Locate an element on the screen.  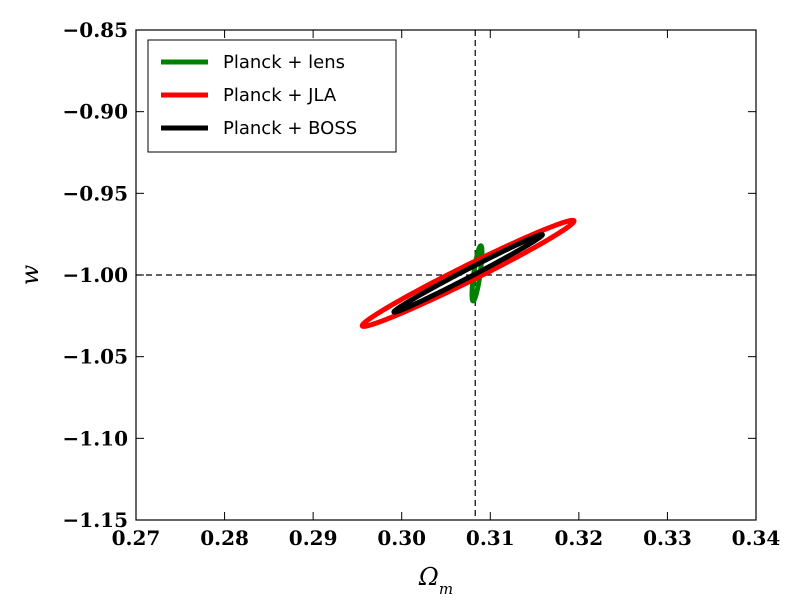
legend: Planck + lens Planck + JLA Planck + BOSS is located at coordinates (272, 96).